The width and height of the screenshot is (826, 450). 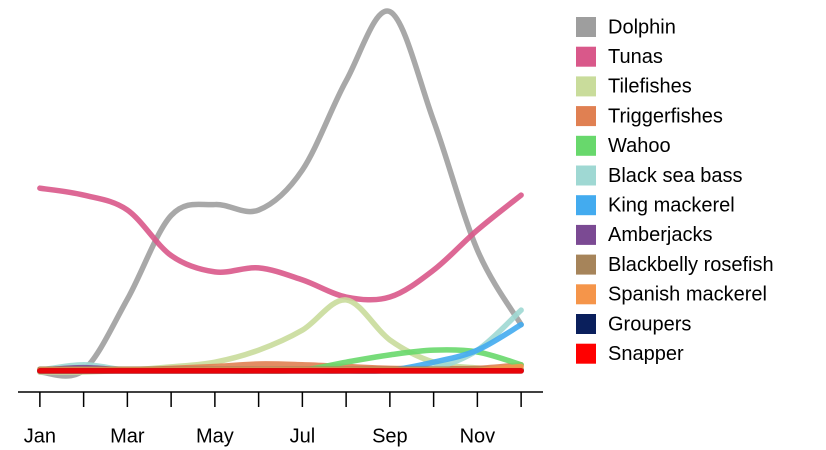 I want to click on legend-label: Tilefishes, so click(x=650, y=87).